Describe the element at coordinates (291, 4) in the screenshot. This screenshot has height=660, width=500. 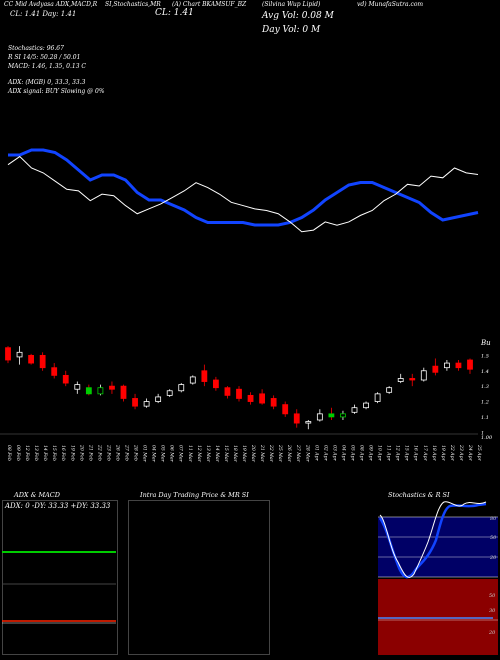
I see `header-line1d: (Silvina Wup Lipid)` at that location.